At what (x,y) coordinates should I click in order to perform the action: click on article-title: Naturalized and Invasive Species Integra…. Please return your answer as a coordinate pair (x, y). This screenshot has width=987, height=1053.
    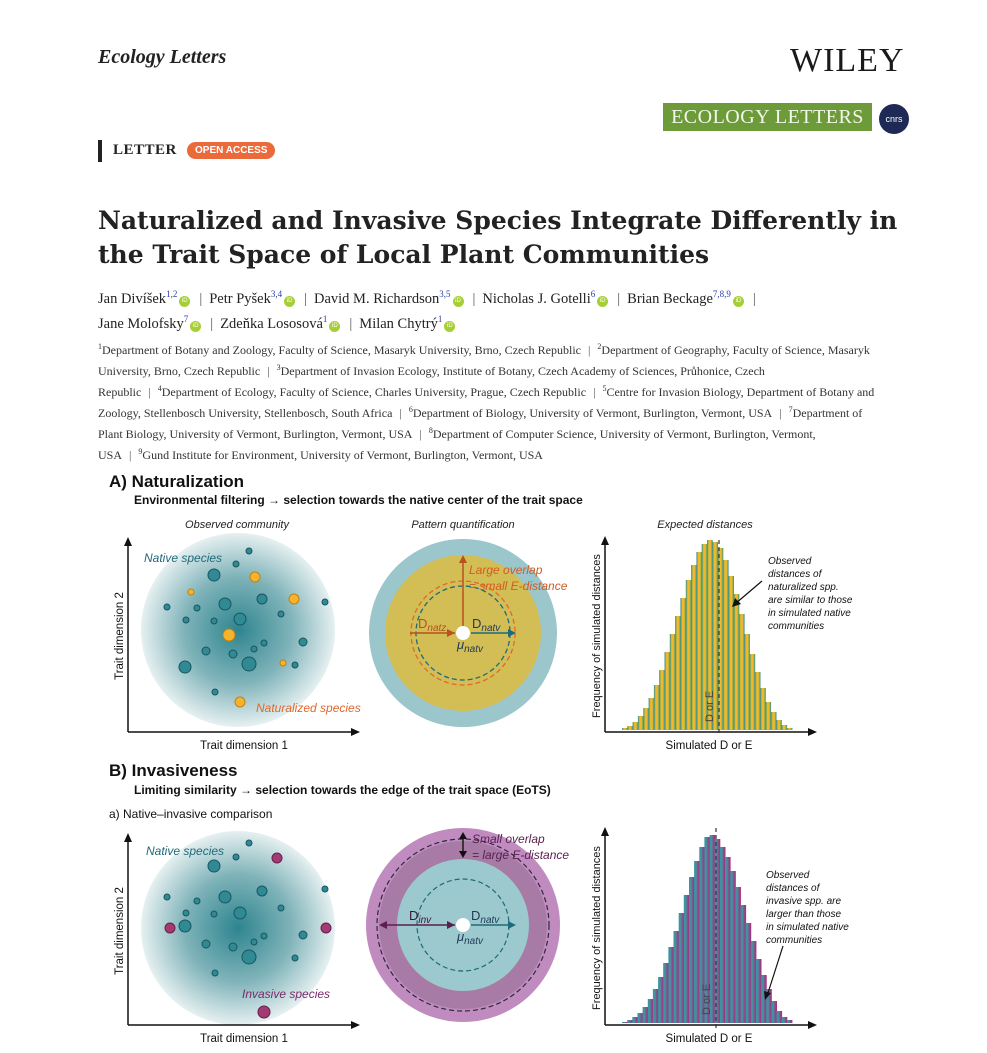
    Looking at the image, I should click on (498, 237).